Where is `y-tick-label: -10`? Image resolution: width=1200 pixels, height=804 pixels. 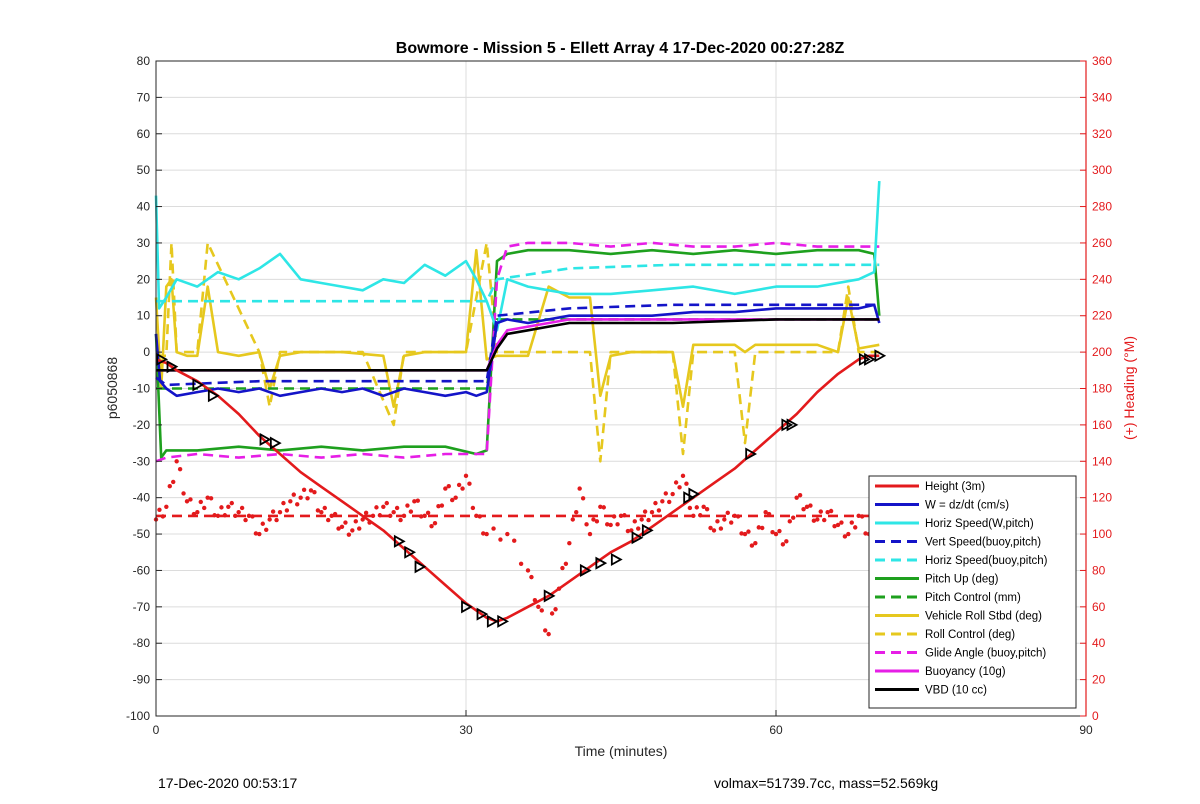
y-tick-label: -10 is located at coordinates (142, 389).